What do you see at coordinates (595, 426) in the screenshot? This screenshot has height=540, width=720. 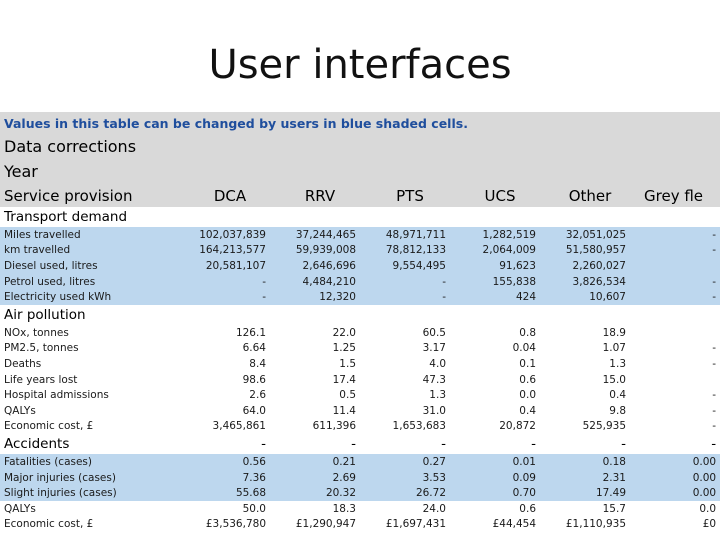 I see `data-cell: 525,935` at bounding box center [595, 426].